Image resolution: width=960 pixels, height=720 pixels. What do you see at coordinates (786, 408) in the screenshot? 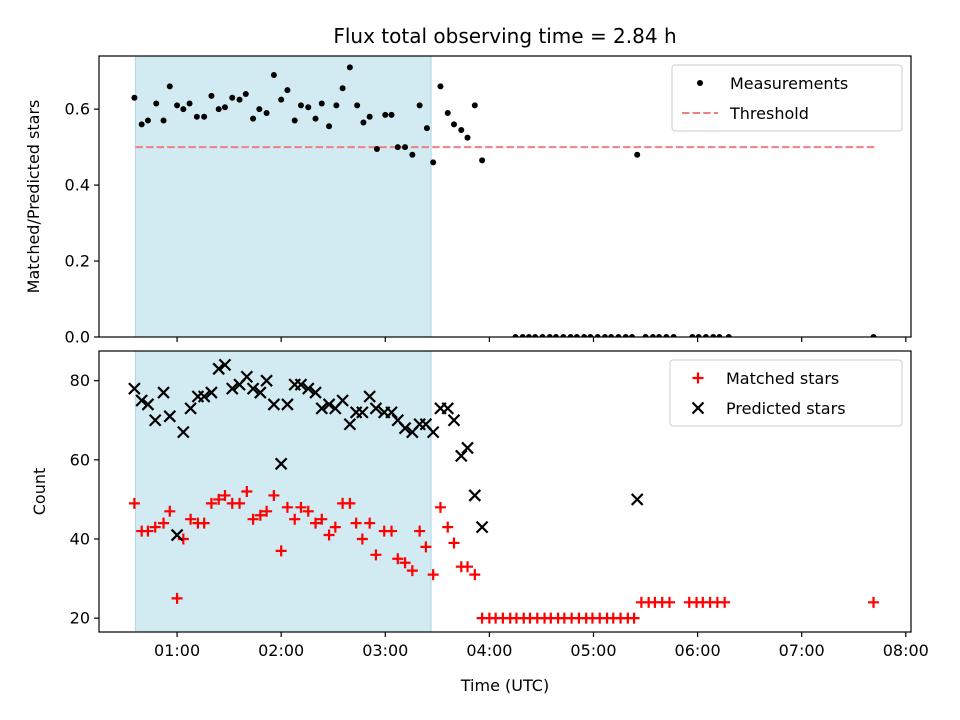
I see `legend-label: Predicted stars` at bounding box center [786, 408].